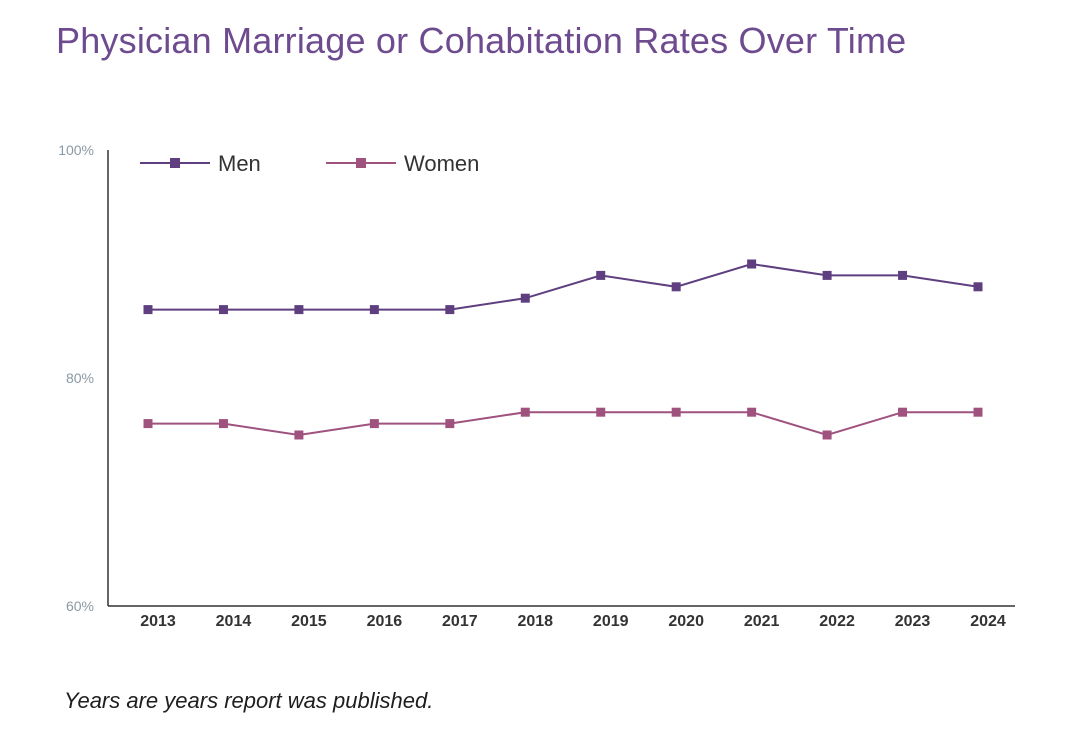 The width and height of the screenshot is (1080, 735). What do you see at coordinates (361, 163) in the screenshot?
I see `legend-marker-women` at bounding box center [361, 163].